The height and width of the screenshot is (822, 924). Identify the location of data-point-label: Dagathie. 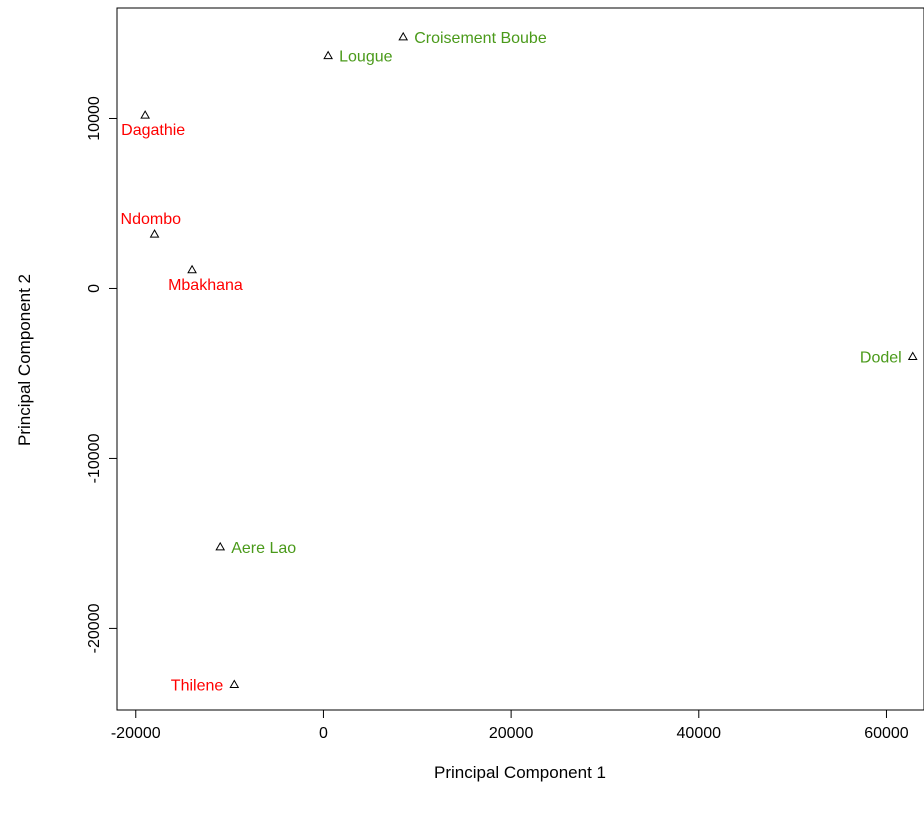
(153, 130).